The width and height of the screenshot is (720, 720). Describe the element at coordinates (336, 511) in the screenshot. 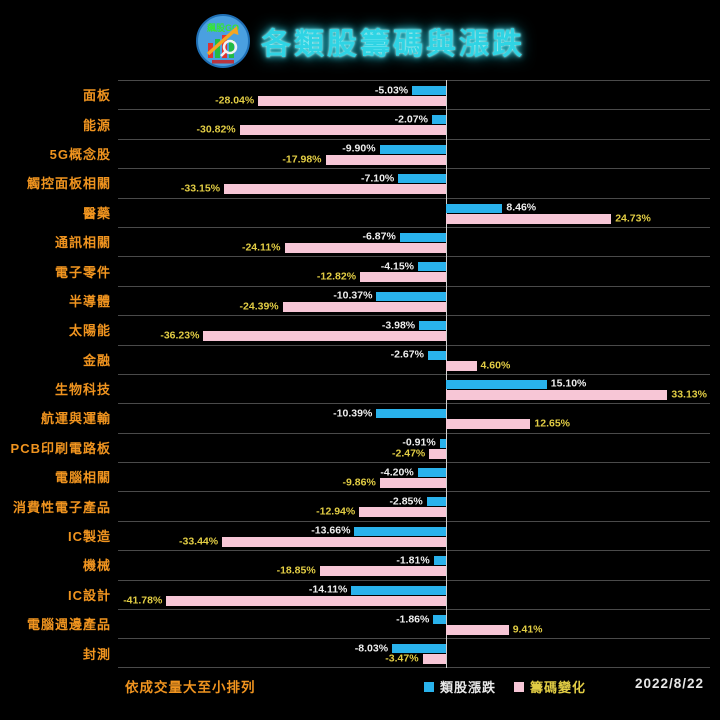

I see `chip-value-label: -12.94%` at that location.